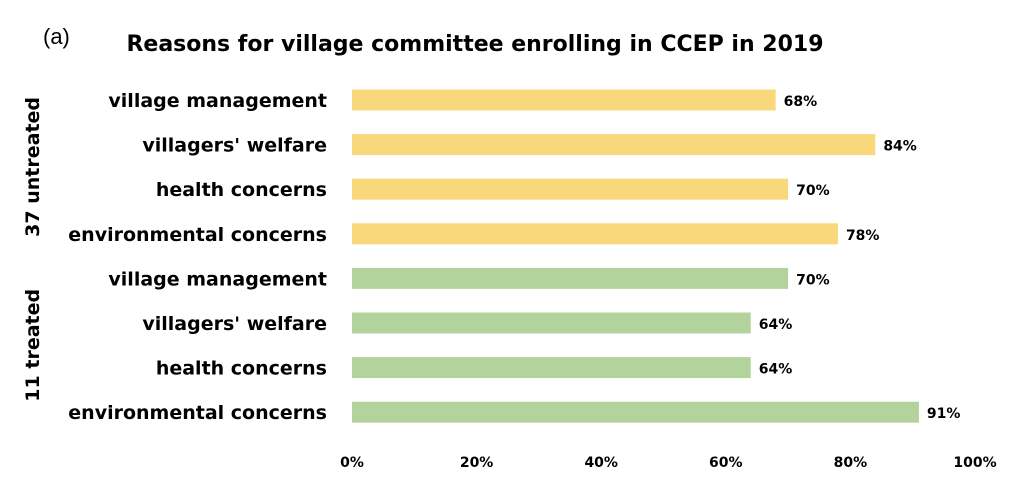 This screenshot has height=498, width=1026. Describe the element at coordinates (900, 147) in the screenshot. I see `value-label: 84%` at that location.